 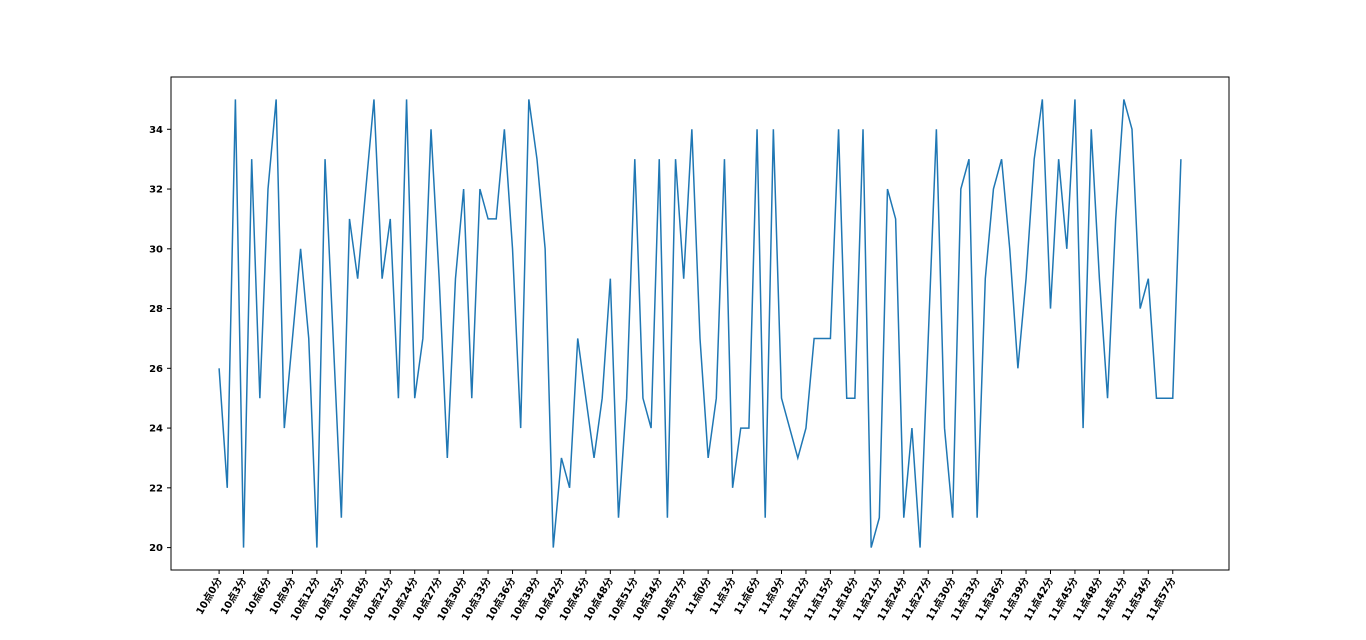 What do you see at coordinates (156, 309) in the screenshot?
I see `y-tick-label: 28` at bounding box center [156, 309].